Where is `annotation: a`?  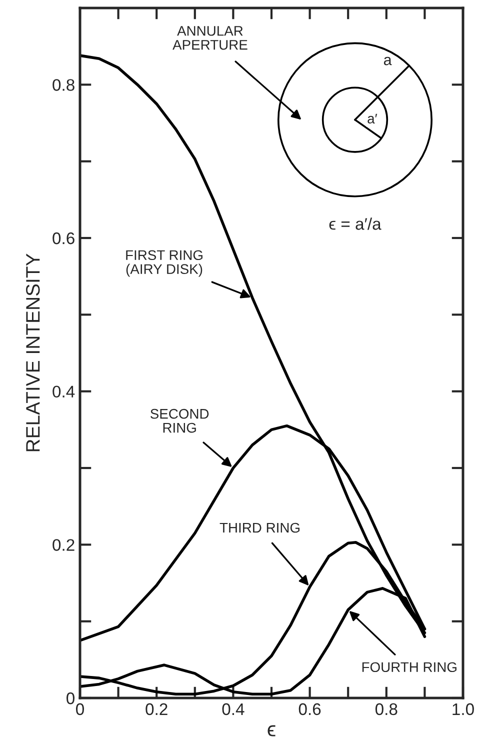 annotation: a is located at coordinates (388, 61).